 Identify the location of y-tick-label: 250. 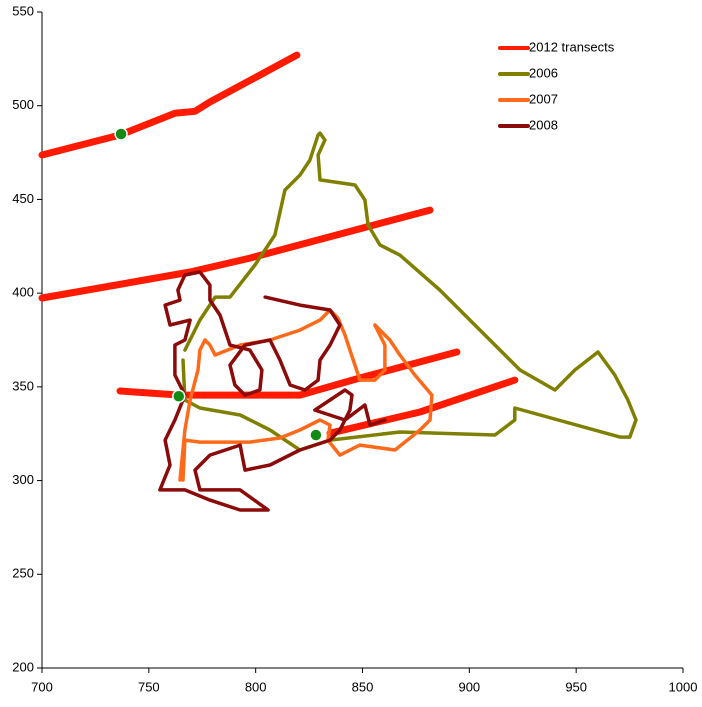
(23, 573).